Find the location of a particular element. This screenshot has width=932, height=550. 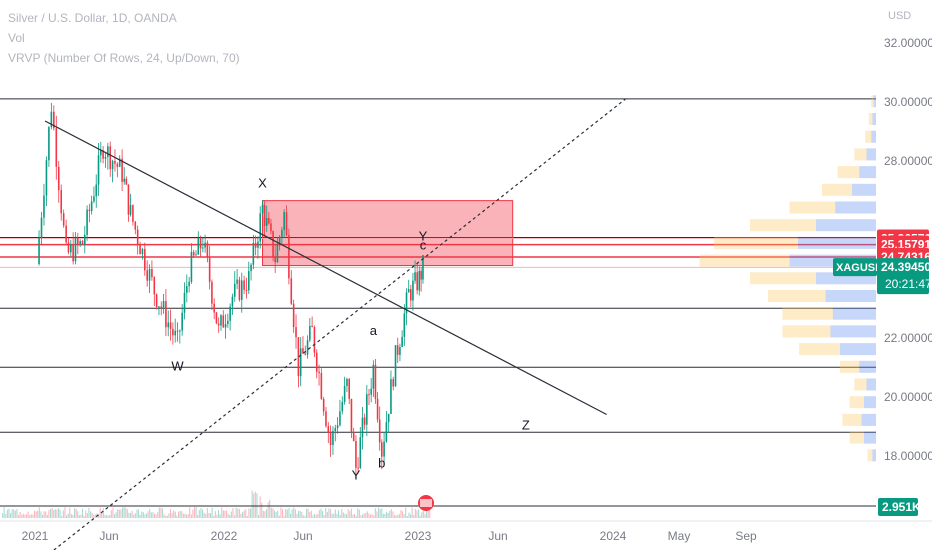

price-axis-tick: 30.00000 is located at coordinates (908, 102).